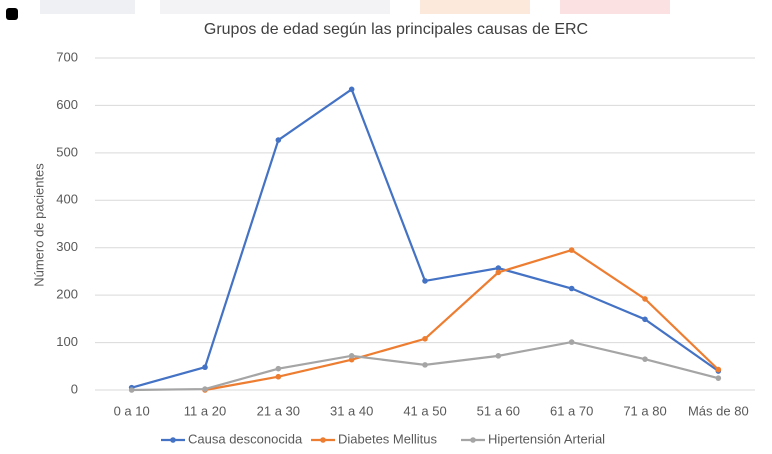  What do you see at coordinates (67, 151) in the screenshot?
I see `y-tick-label: 500` at bounding box center [67, 151].